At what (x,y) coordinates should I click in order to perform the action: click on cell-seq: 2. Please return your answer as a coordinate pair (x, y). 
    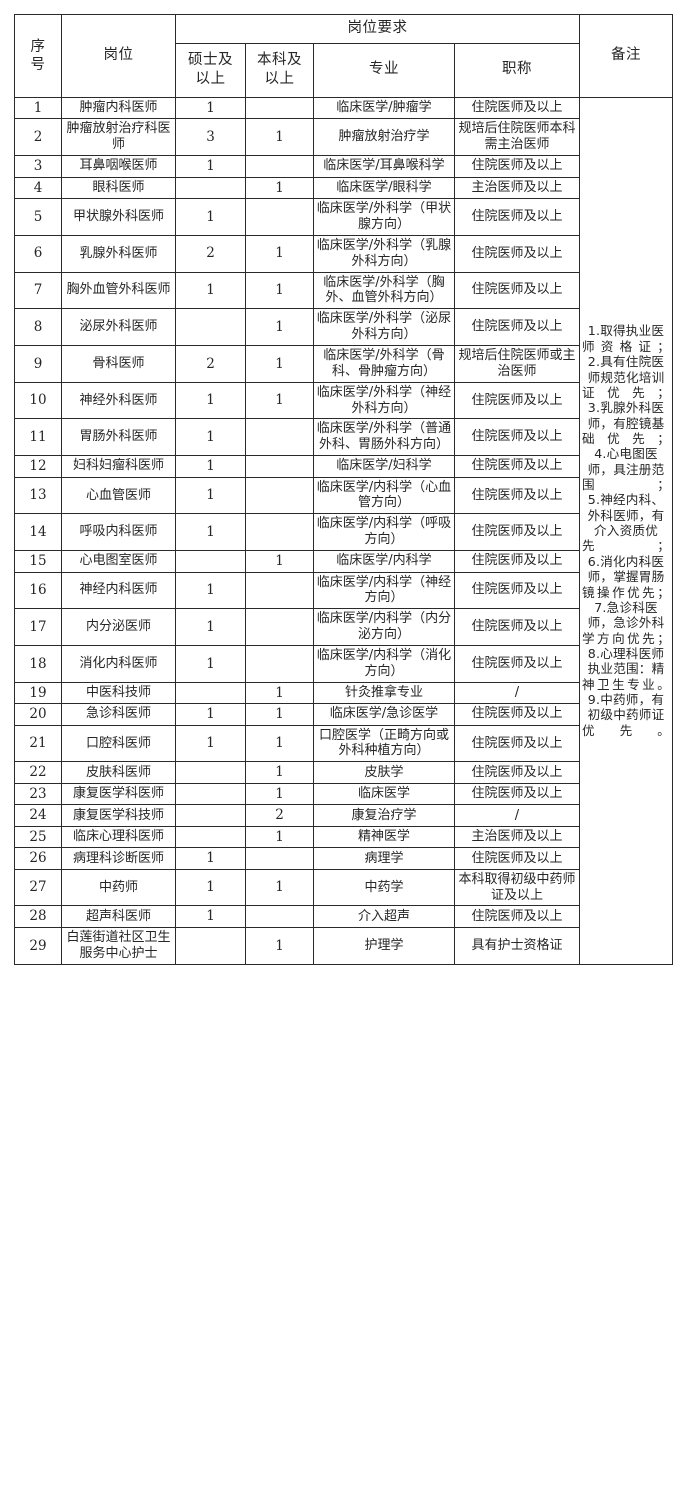
    Looking at the image, I should click on (38, 137).